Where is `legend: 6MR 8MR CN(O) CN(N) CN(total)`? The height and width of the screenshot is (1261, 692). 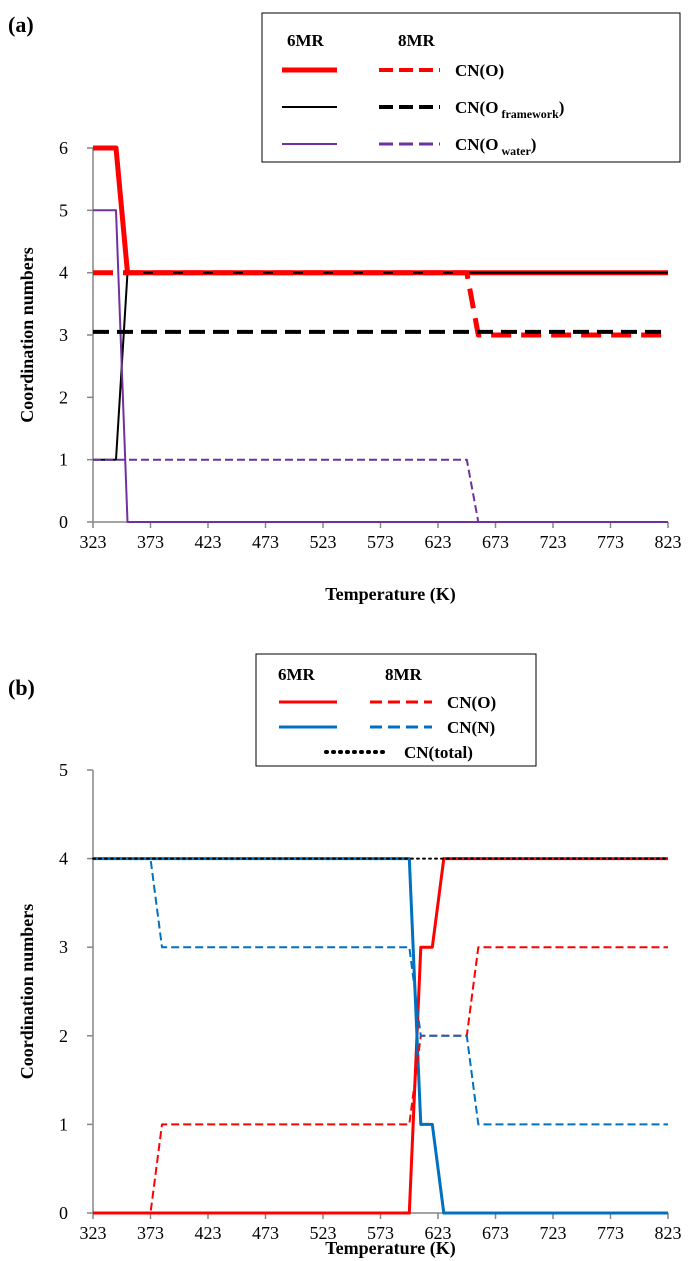 legend: 6MR 8MR CN(O) CN(N) CN(total) is located at coordinates (396, 710).